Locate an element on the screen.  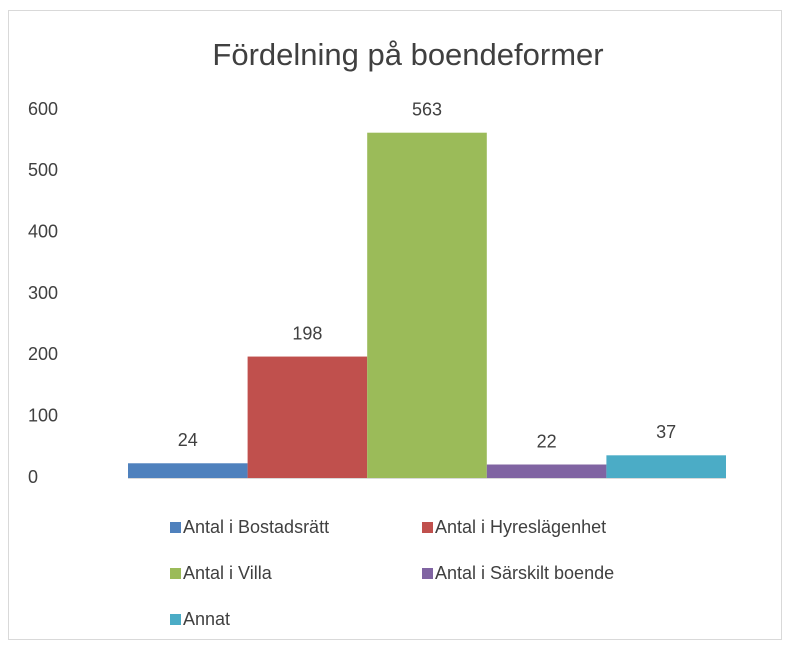
legend-label: Annat is located at coordinates (206, 619).